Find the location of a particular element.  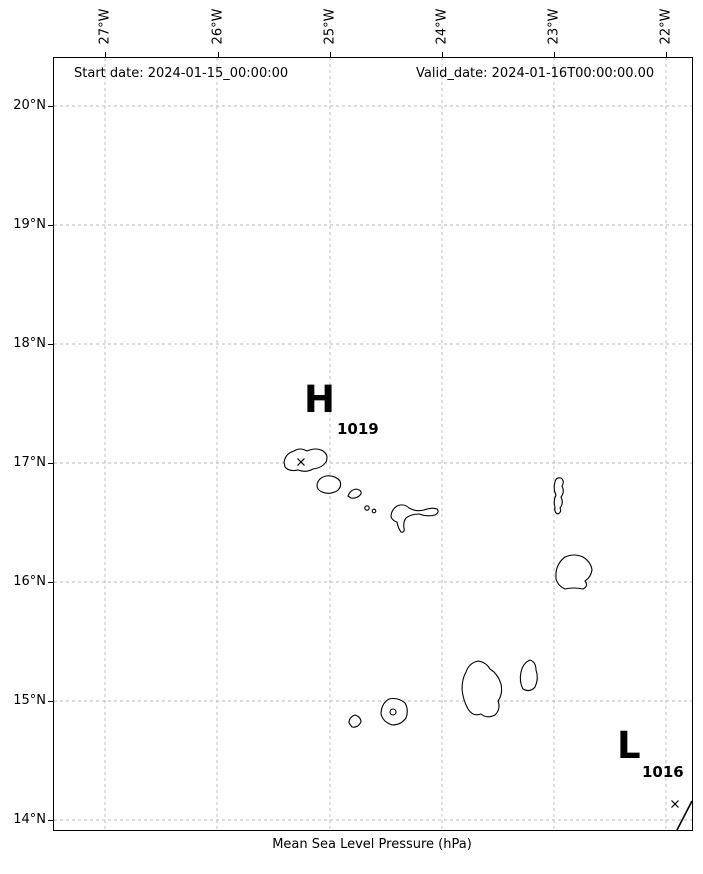

x-tick-label-text: 23°W is located at coordinates (554, 26).